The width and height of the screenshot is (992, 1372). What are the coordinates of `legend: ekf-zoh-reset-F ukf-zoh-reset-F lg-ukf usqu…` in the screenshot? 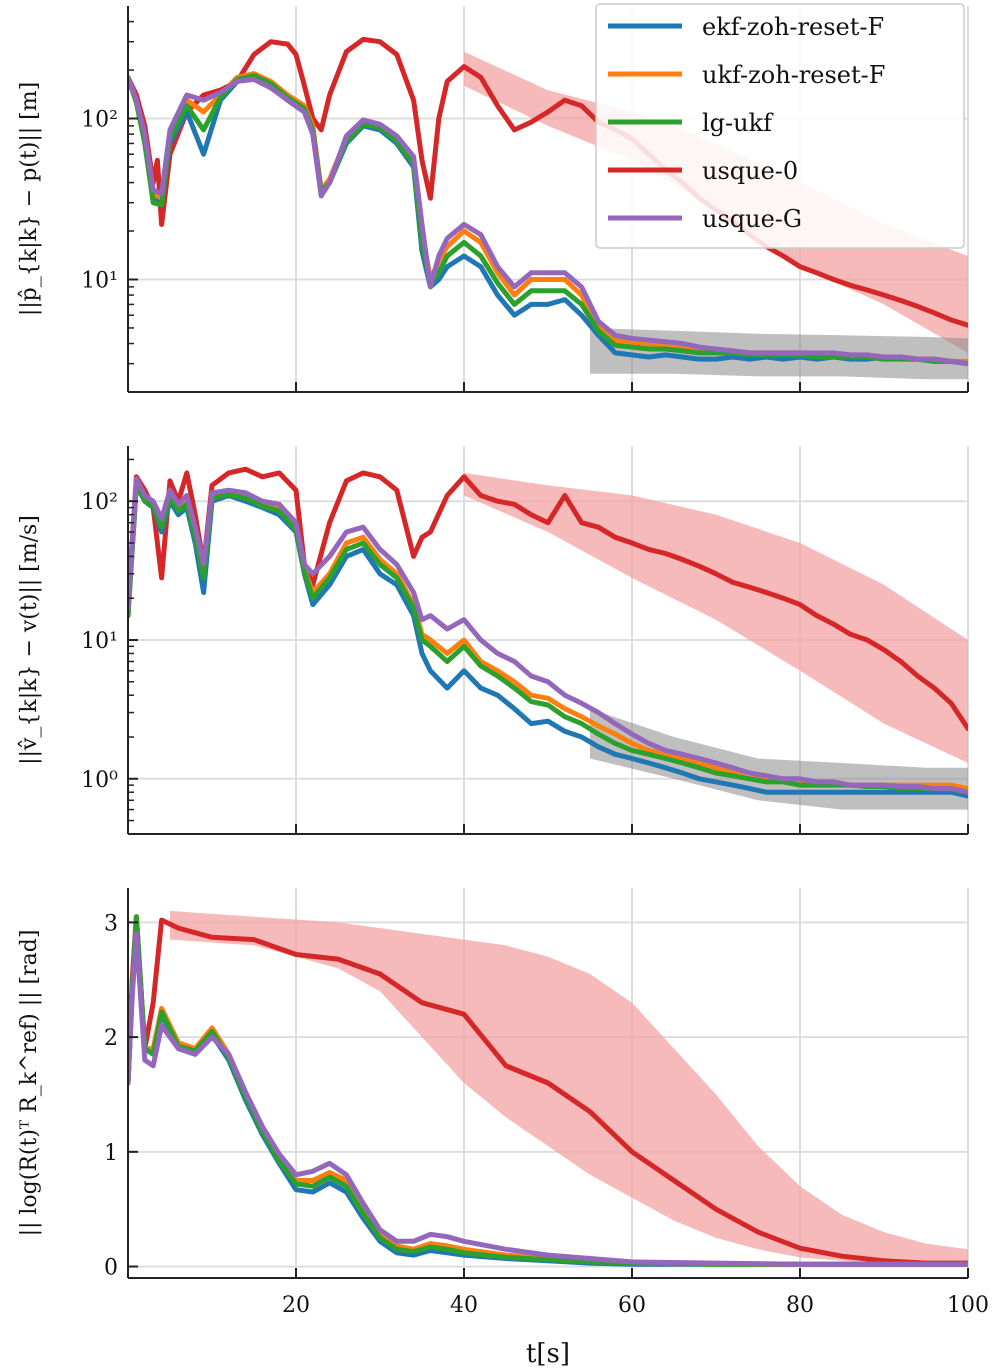 It's located at (780, 126).